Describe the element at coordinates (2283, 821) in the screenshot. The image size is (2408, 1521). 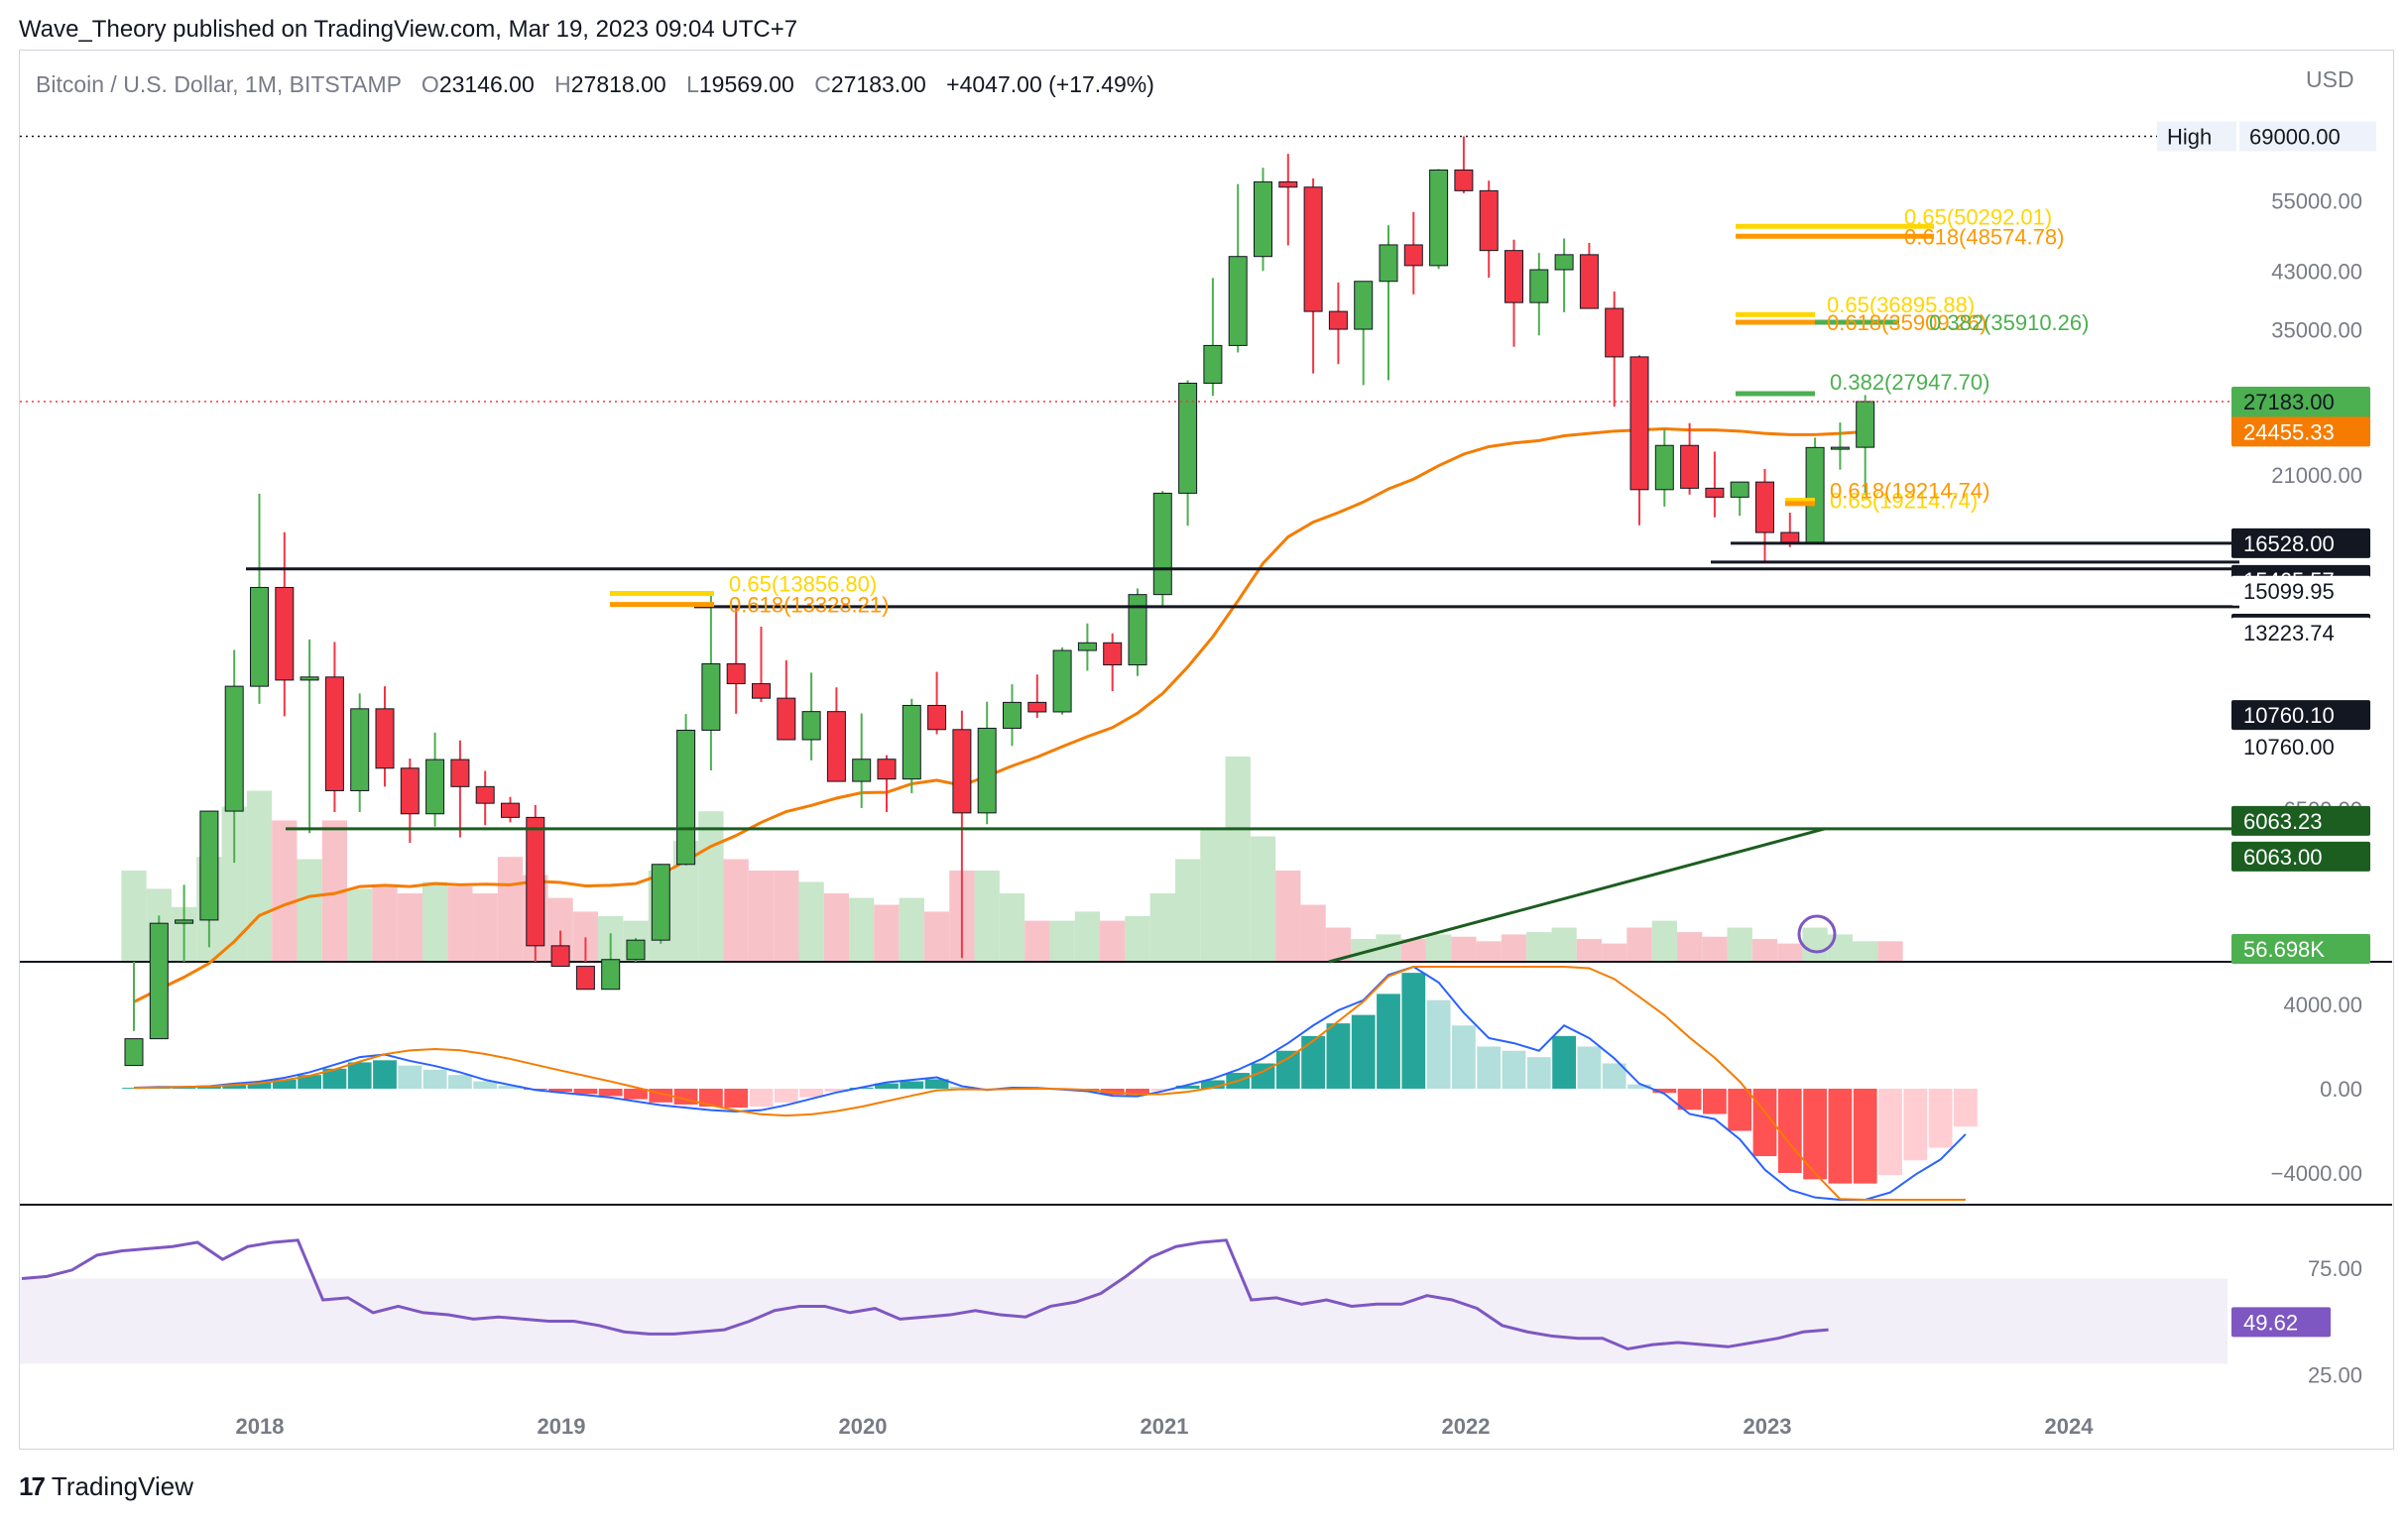
I see `price-tag-value: 6063.23` at that location.